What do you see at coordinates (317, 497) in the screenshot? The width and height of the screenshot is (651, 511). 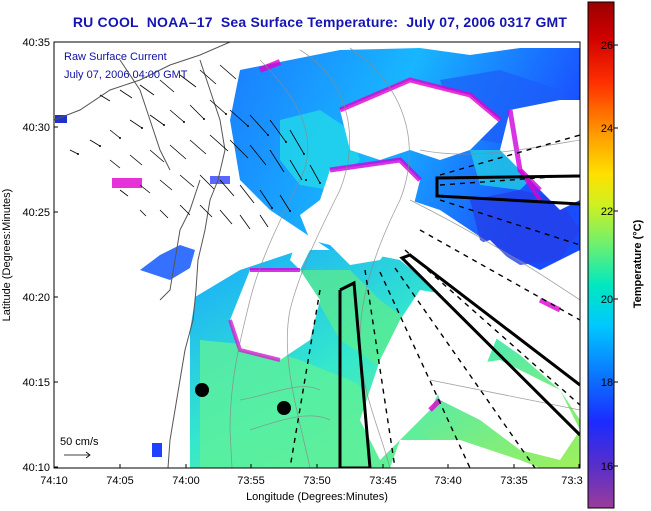 I see `x-axis-label: Longitude (Degrees:Minutes)` at bounding box center [317, 497].